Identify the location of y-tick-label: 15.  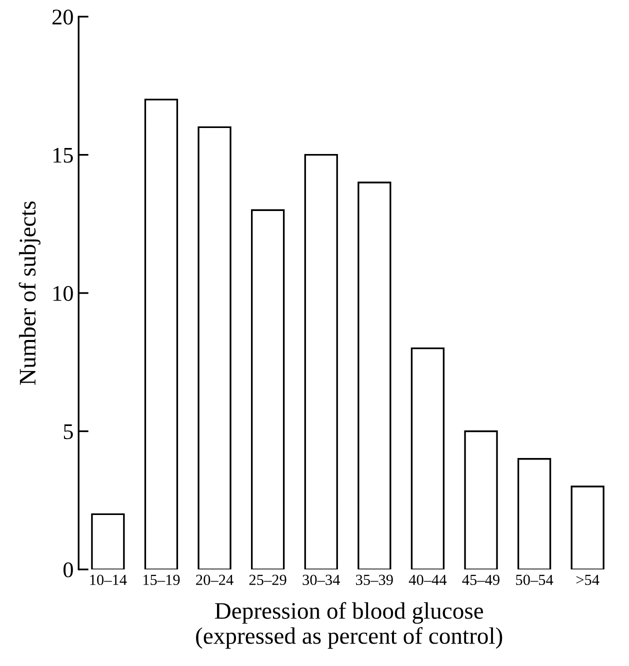
(63, 155).